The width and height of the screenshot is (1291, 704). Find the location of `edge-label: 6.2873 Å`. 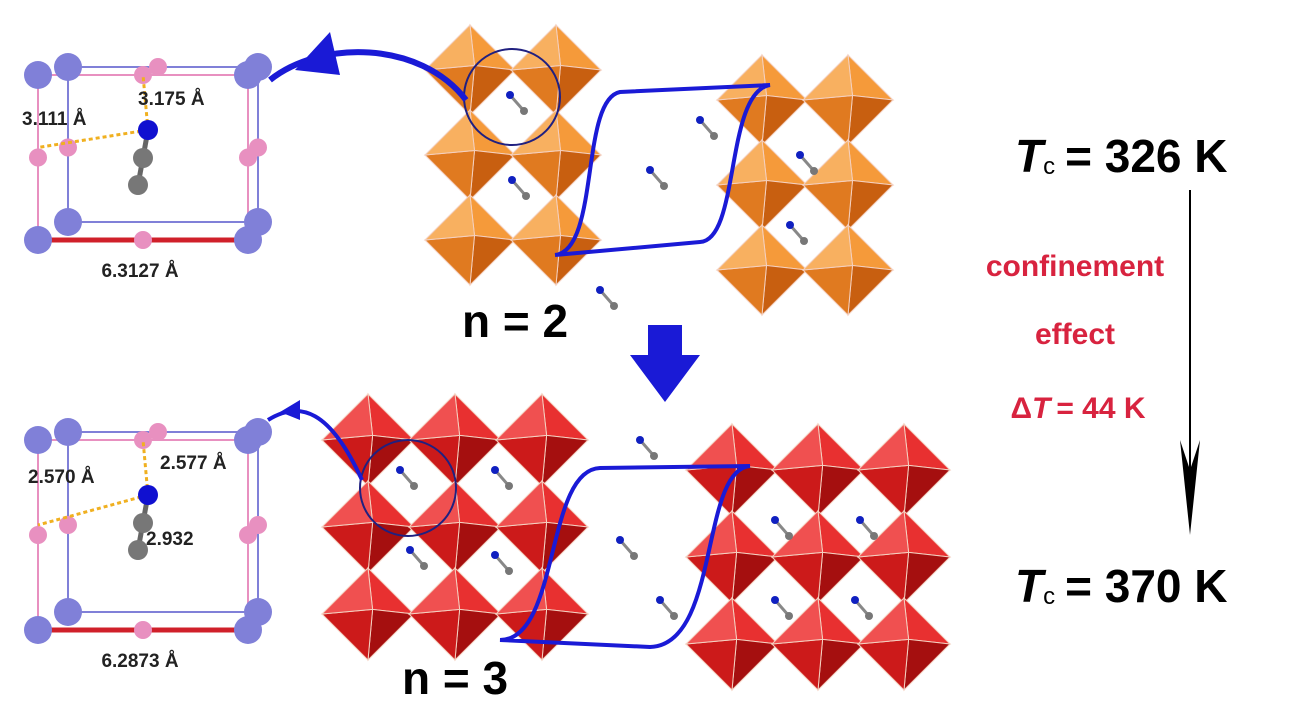

edge-label: 6.2873 Å is located at coordinates (139, 661).